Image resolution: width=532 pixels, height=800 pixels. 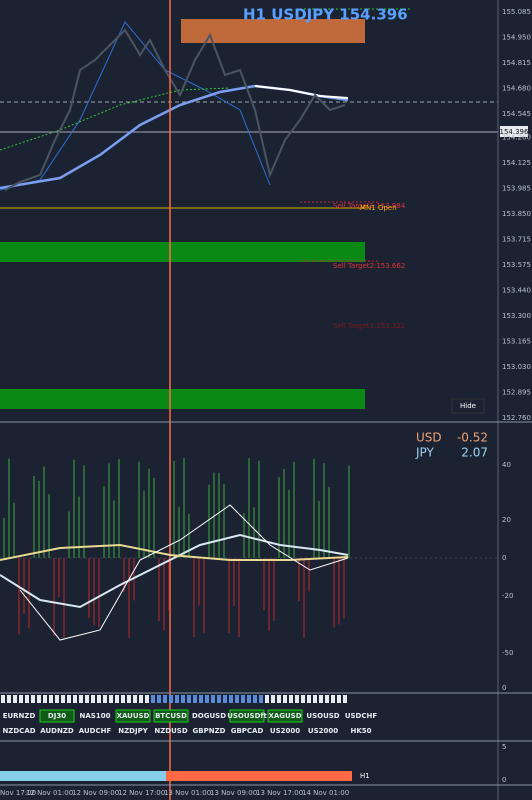 What do you see at coordinates (247, 731) in the screenshot?
I see `symbol-button: GBPCAD` at bounding box center [247, 731].